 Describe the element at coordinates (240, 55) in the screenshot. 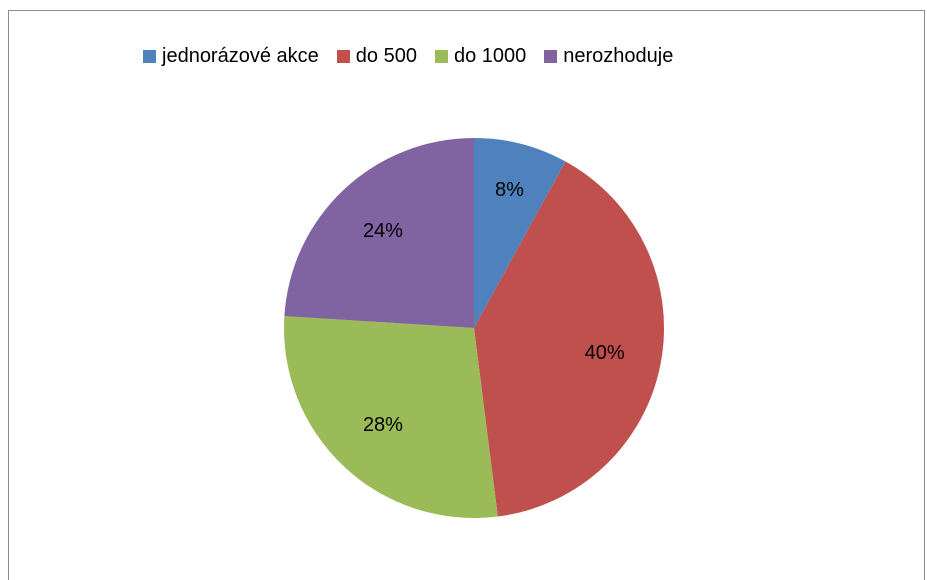

I see `legend-label-jednorazove-akce: jednorázové akce` at that location.